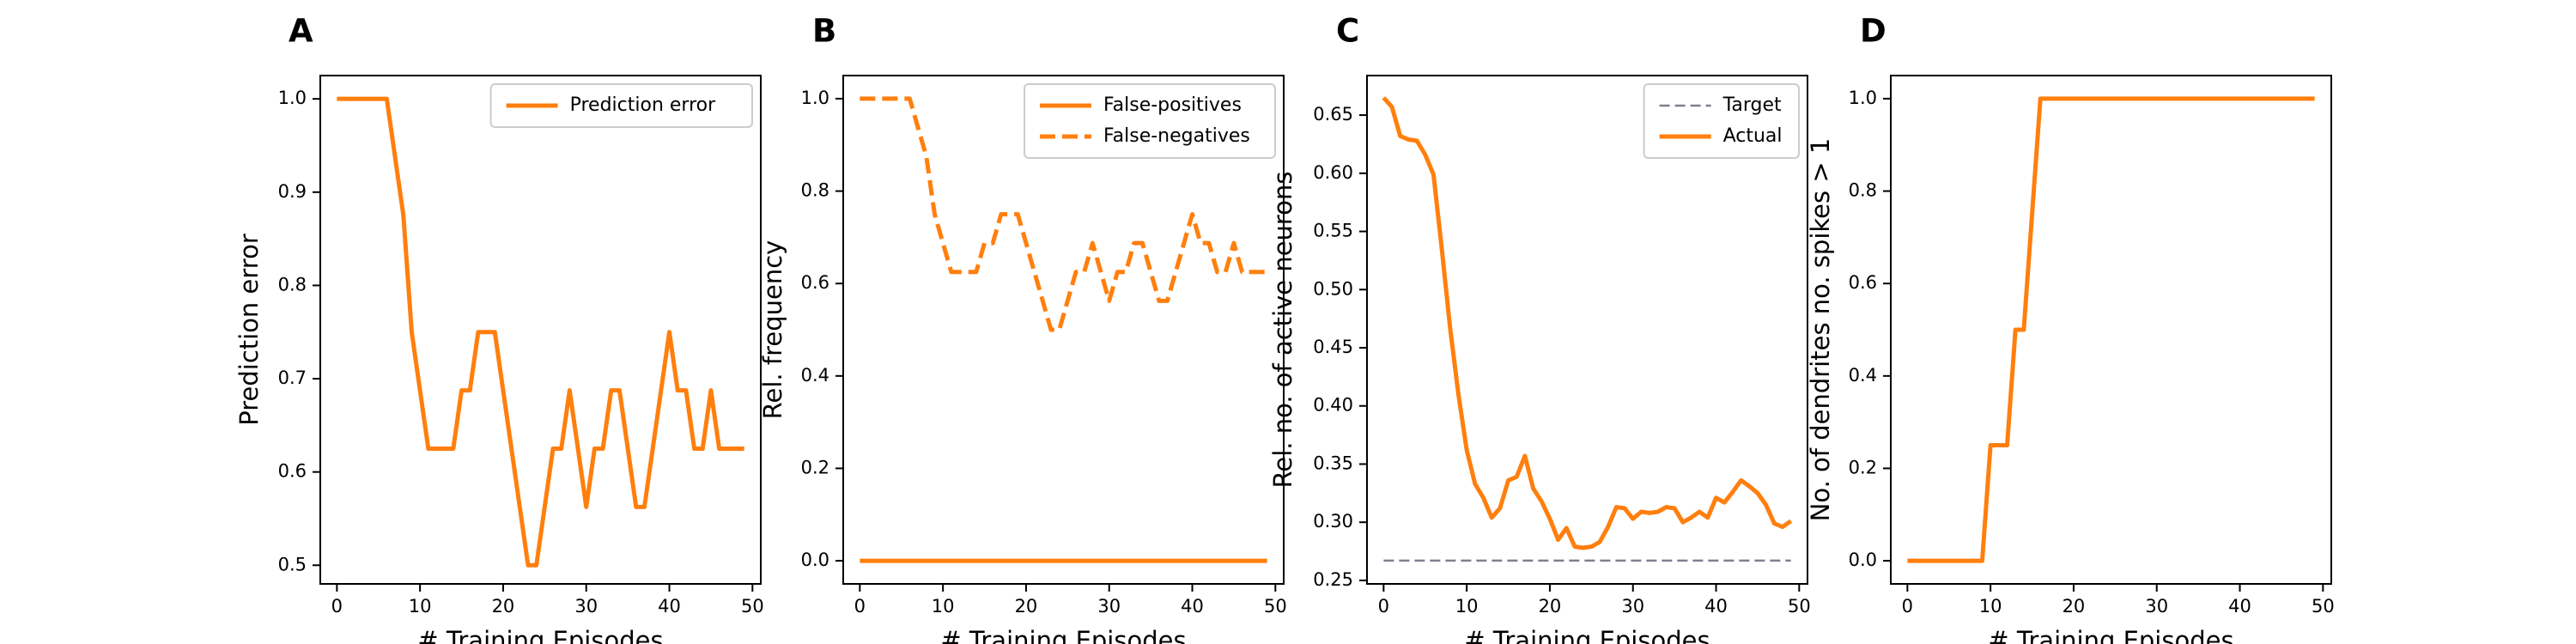  I want to click on series-line-false-negatives, so click(1063, 214).